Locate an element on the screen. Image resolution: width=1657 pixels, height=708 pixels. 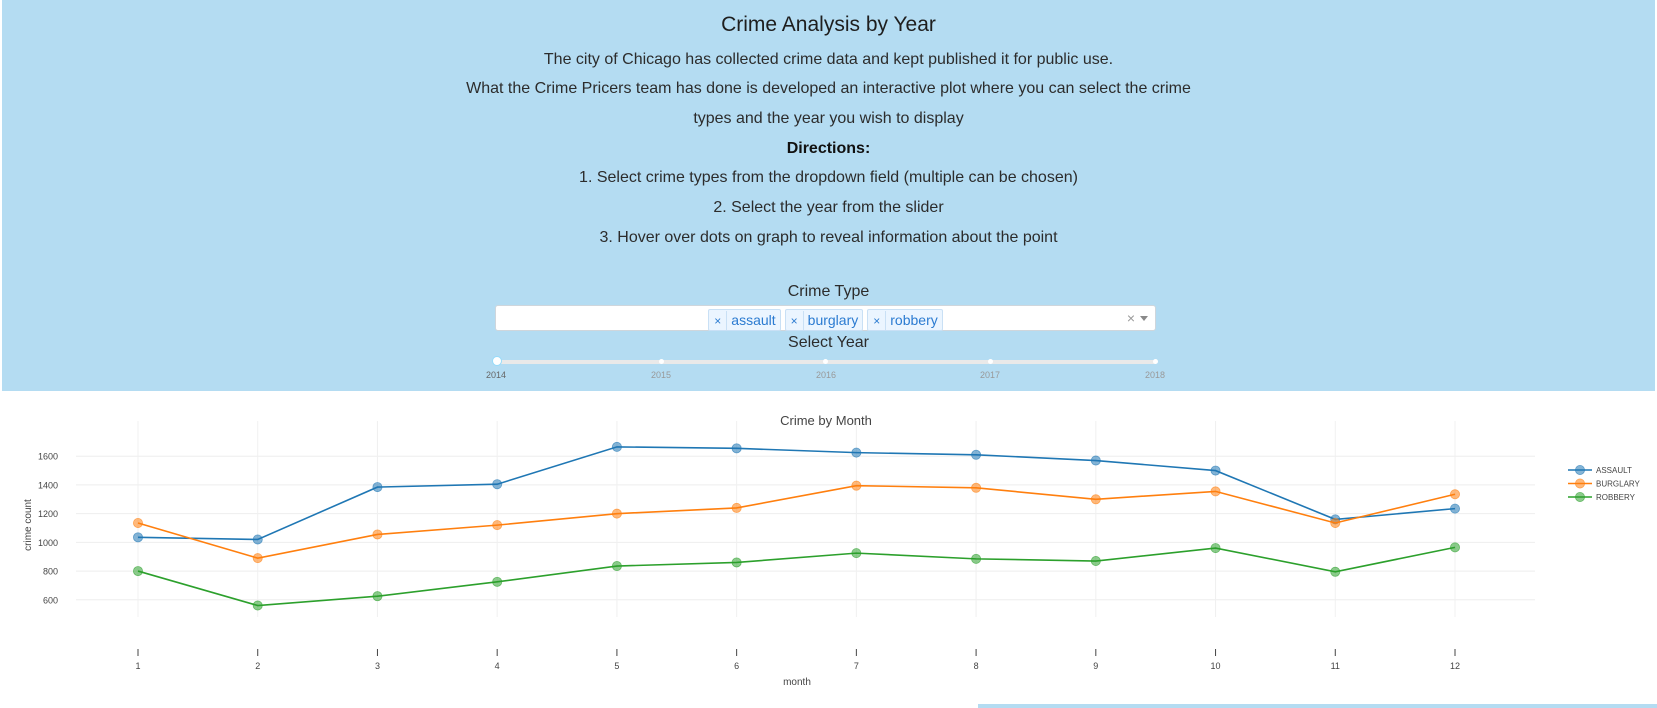
crime-type-label: Crime Type is located at coordinates (828, 291).